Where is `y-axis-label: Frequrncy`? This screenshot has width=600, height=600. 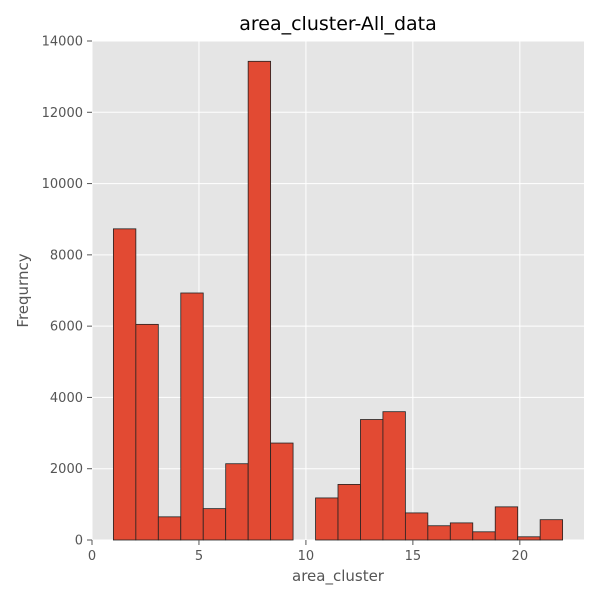
y-axis-label: Frequrncy is located at coordinates (23, 290).